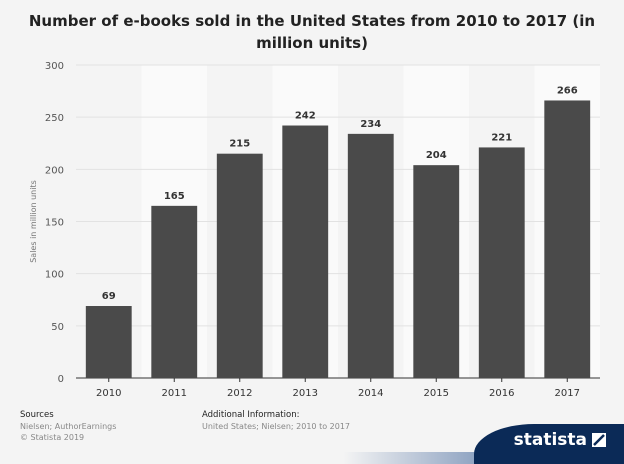 Image resolution: width=624 pixels, height=464 pixels. Describe the element at coordinates (239, 144) in the screenshot. I see `data-label: 215` at that location.